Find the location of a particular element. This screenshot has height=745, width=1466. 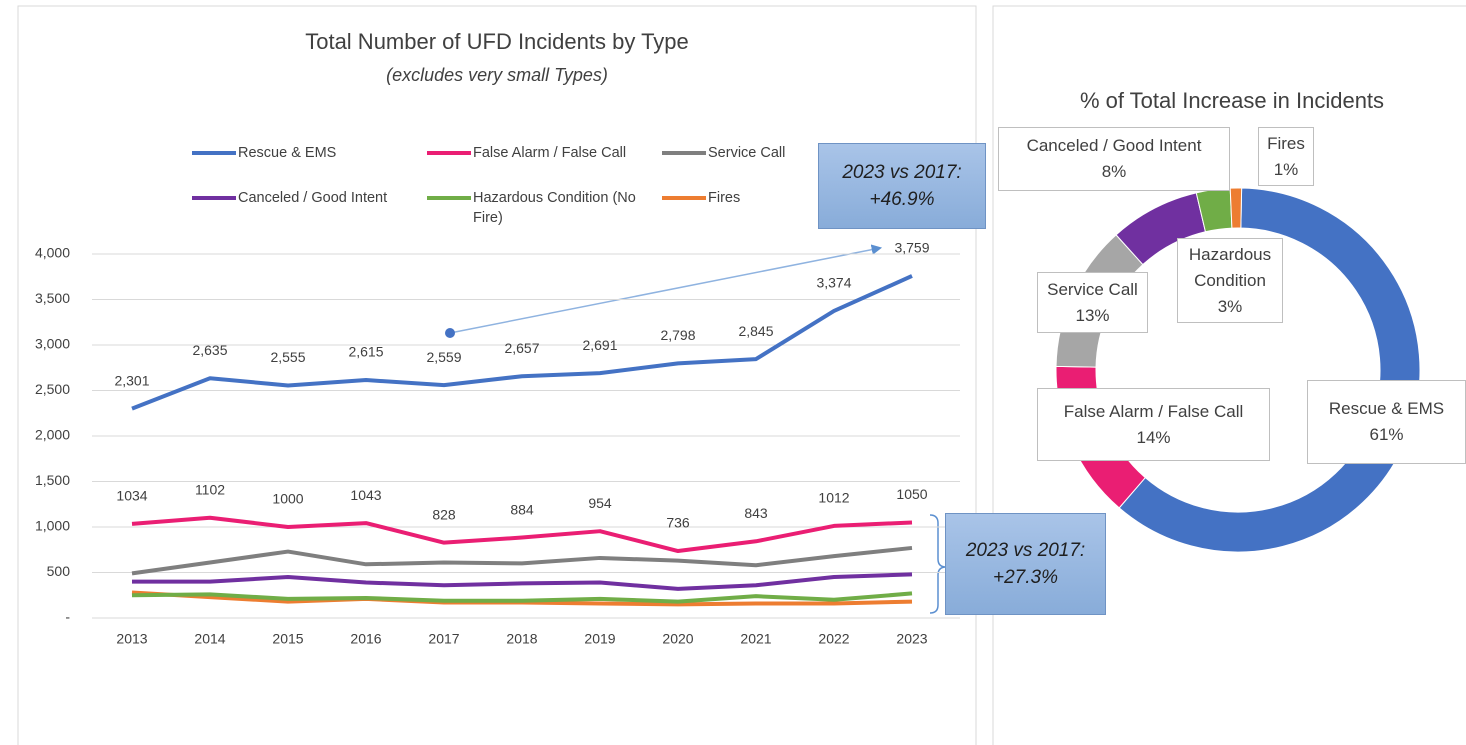

y-tick-label: 2,000 is located at coordinates (52, 435).